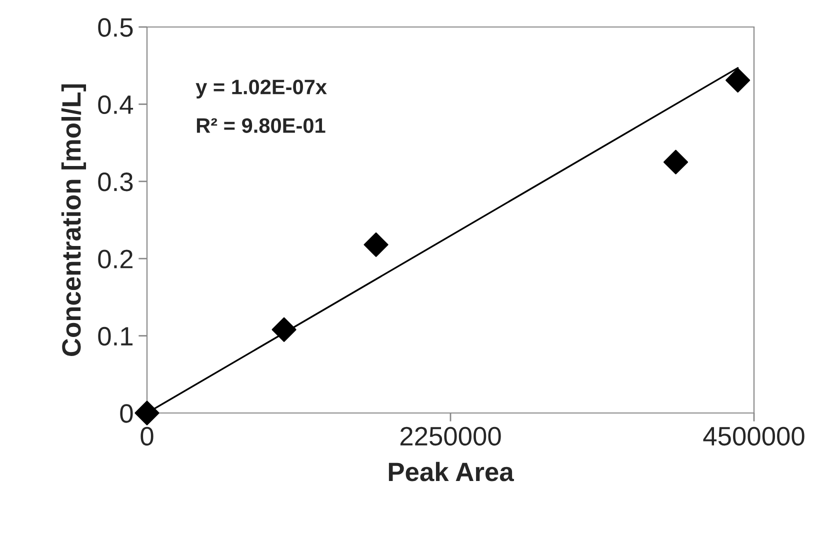 This screenshot has width=831, height=533. I want to click on y-tick-label: 0.3, so click(115, 182).